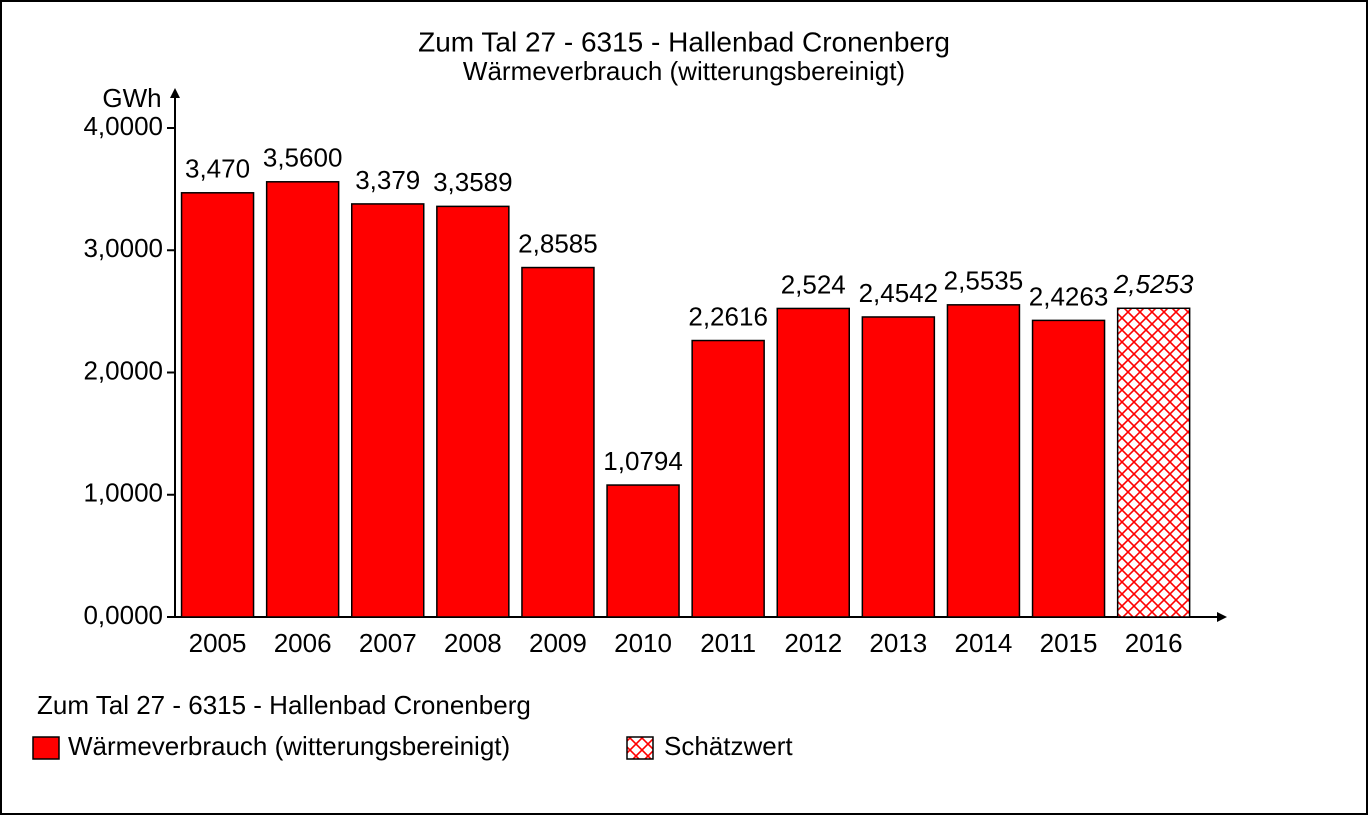  What do you see at coordinates (984, 643) in the screenshot?
I see `x-tick-label: 2014` at bounding box center [984, 643].